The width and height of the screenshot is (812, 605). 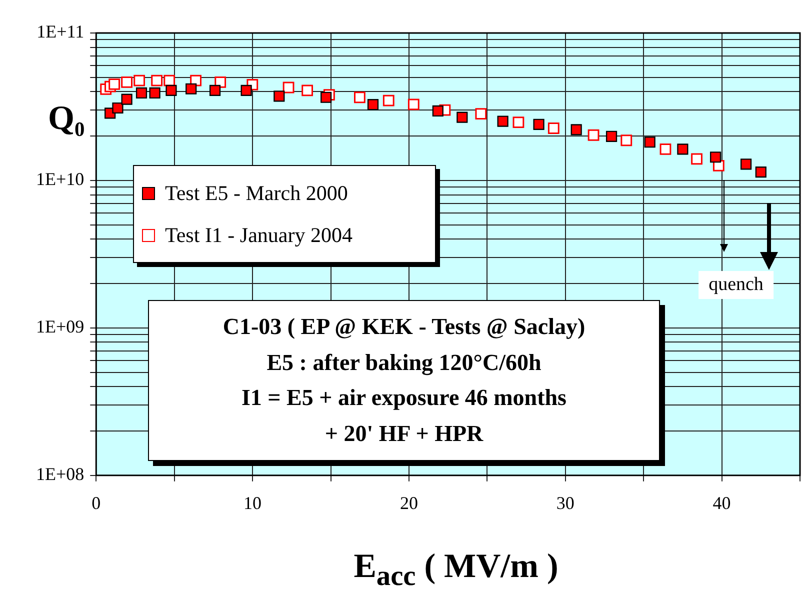 What do you see at coordinates (60, 326) in the screenshot?
I see `y-tick-label: 1E+09` at bounding box center [60, 326].